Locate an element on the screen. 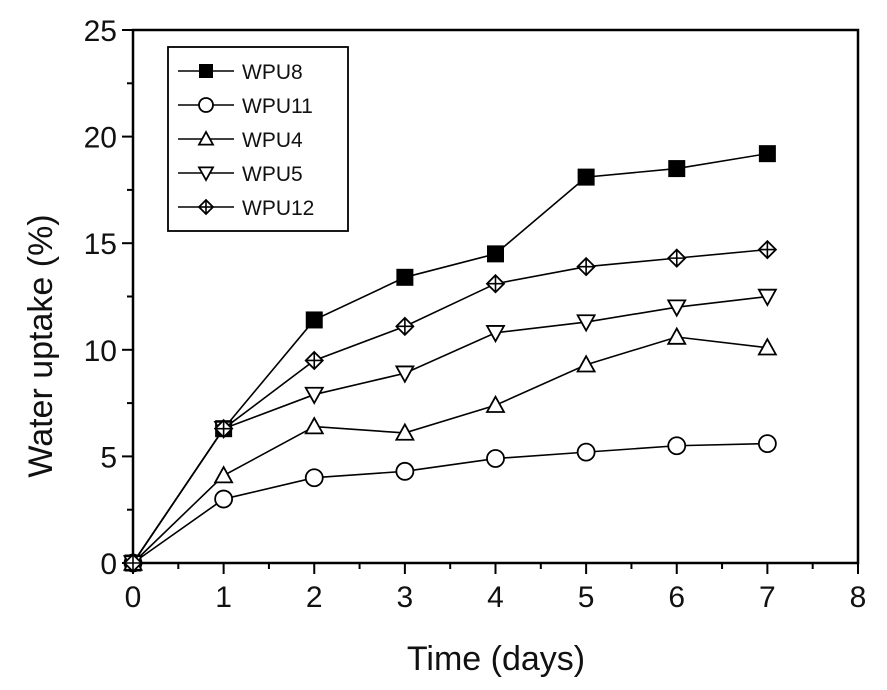 The image size is (887, 690). x-tick-label: 4 is located at coordinates (495, 597).